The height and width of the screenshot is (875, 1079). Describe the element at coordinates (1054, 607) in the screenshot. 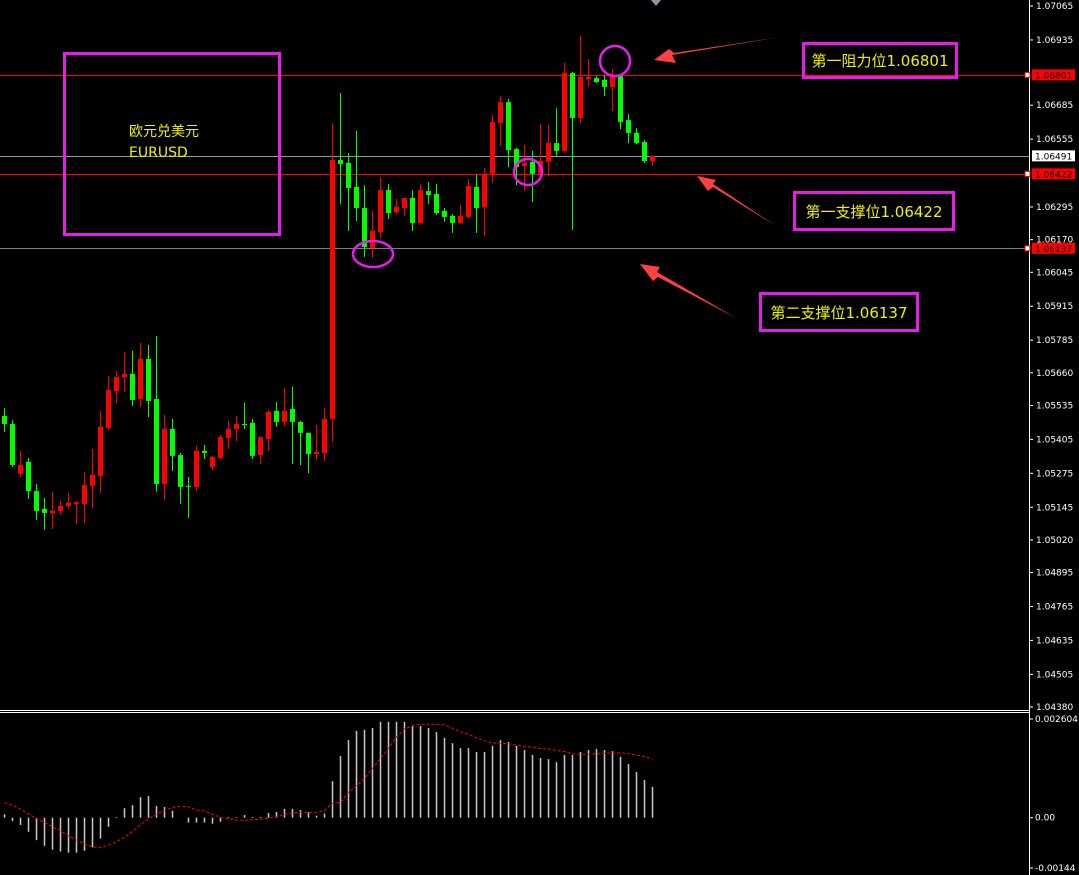

I see `price-tick-label: 1.04765` at that location.